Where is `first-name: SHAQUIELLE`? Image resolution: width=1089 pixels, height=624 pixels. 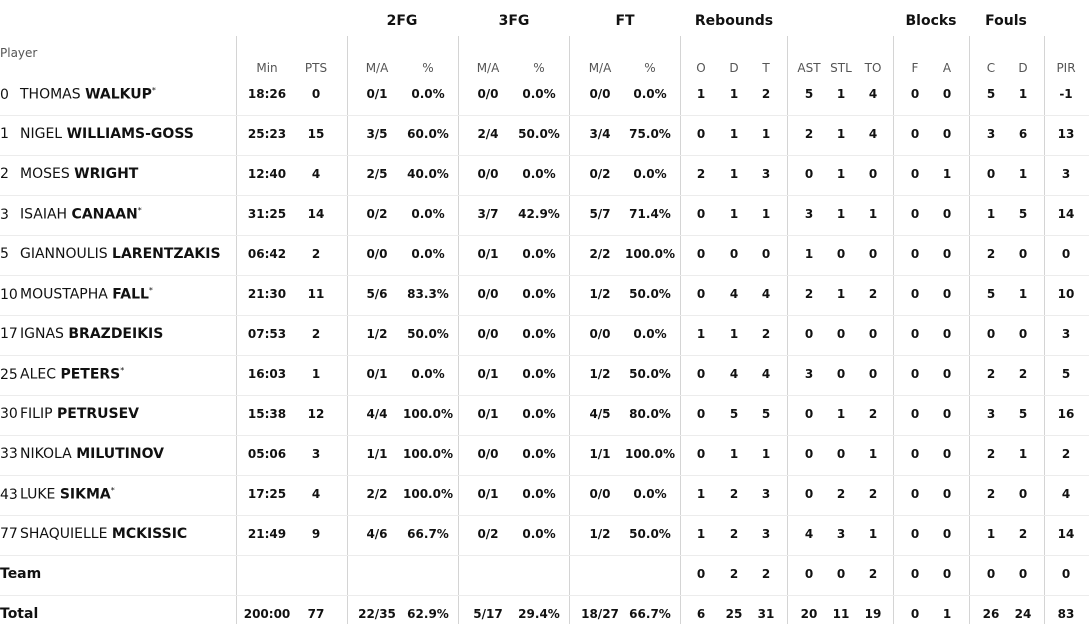 first-name: SHAQUIELLE is located at coordinates (64, 534).